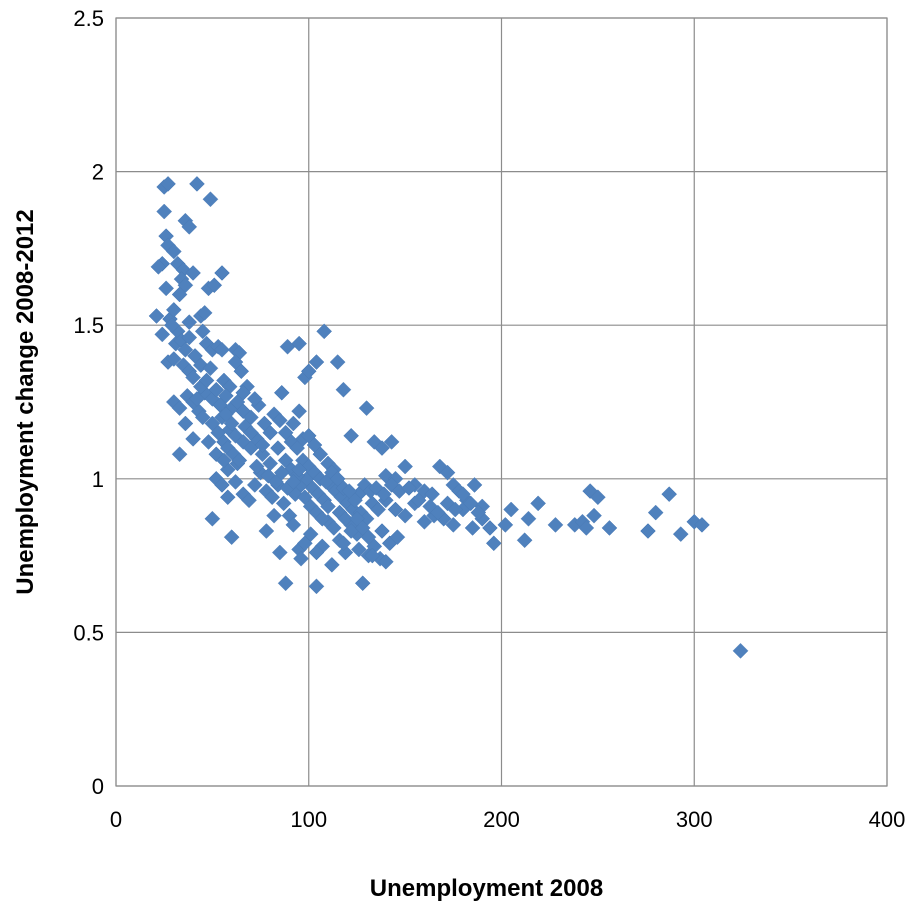  I want to click on y-tick-label: 2.5, so click(88, 18).